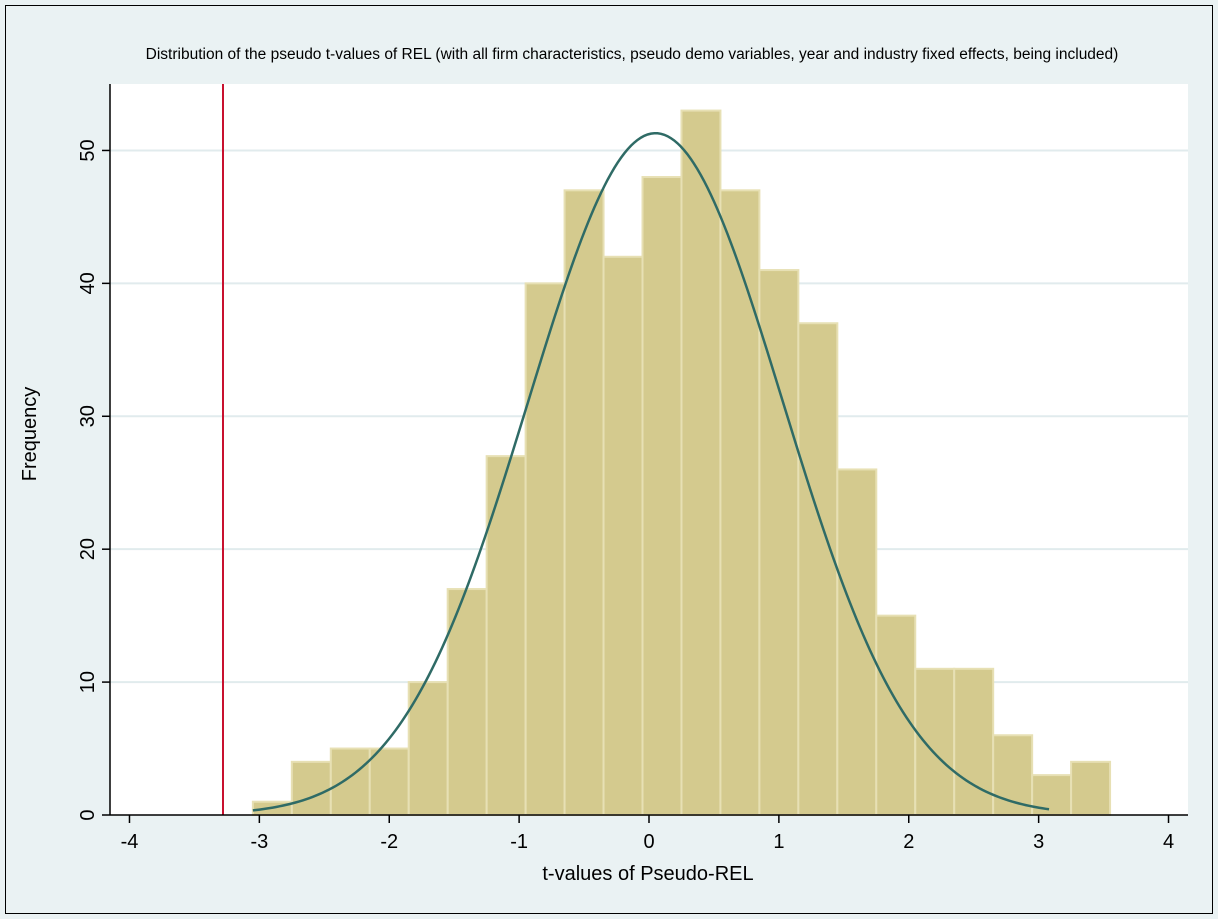  I want to click on x-tick-label: 4, so click(1168, 842).